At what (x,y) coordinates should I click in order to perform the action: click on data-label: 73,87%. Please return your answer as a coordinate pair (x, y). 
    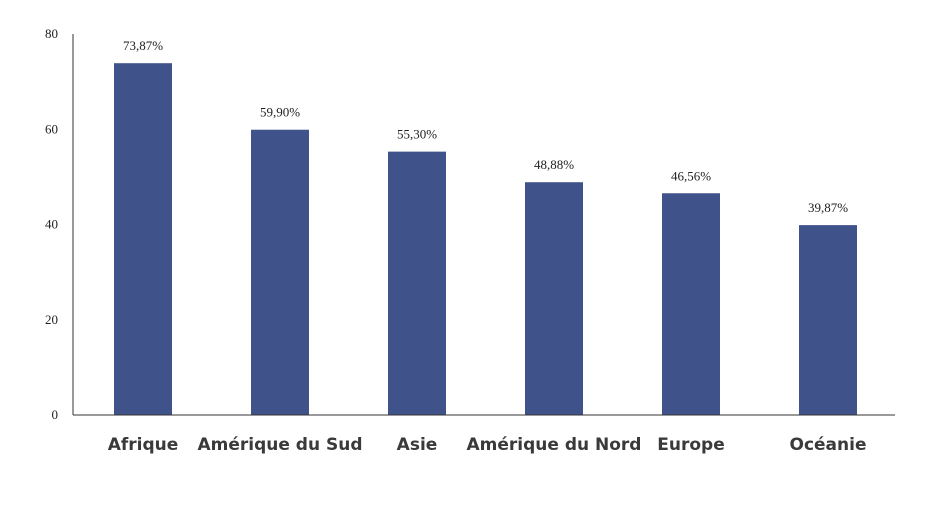
    Looking at the image, I should click on (143, 45).